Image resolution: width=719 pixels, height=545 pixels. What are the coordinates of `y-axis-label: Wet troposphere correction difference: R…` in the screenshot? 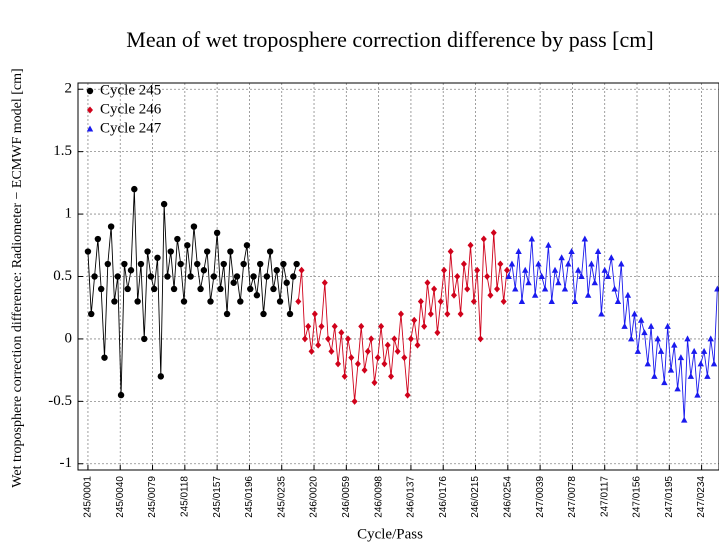 It's located at (17, 277).